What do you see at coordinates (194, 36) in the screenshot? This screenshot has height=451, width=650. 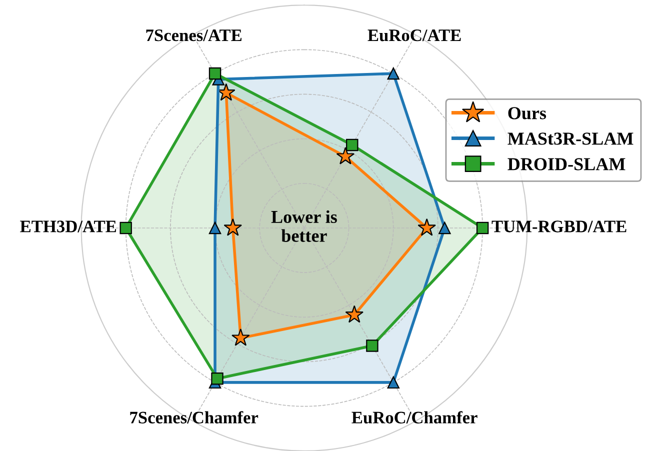 I see `spoke-label: 7Scenes/ATE` at bounding box center [194, 36].